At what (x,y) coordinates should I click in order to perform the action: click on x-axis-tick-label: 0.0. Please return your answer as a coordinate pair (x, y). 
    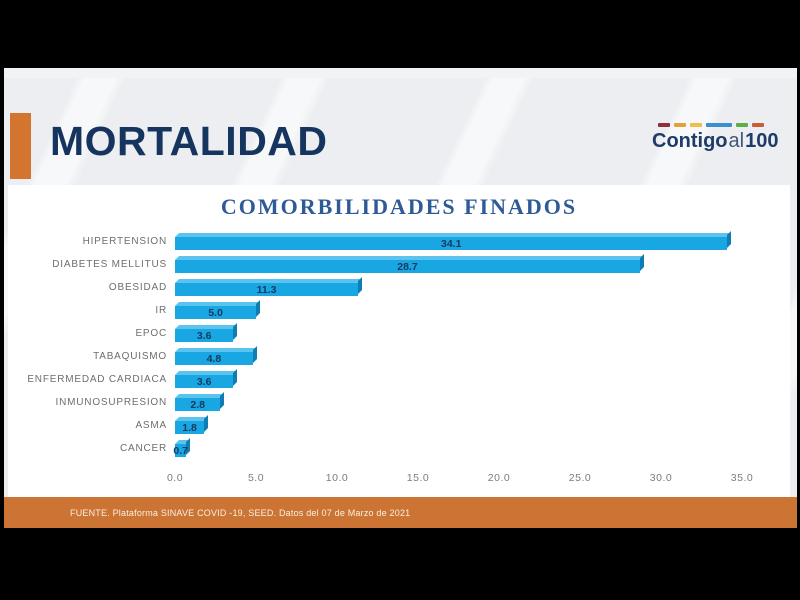
    Looking at the image, I should click on (175, 478).